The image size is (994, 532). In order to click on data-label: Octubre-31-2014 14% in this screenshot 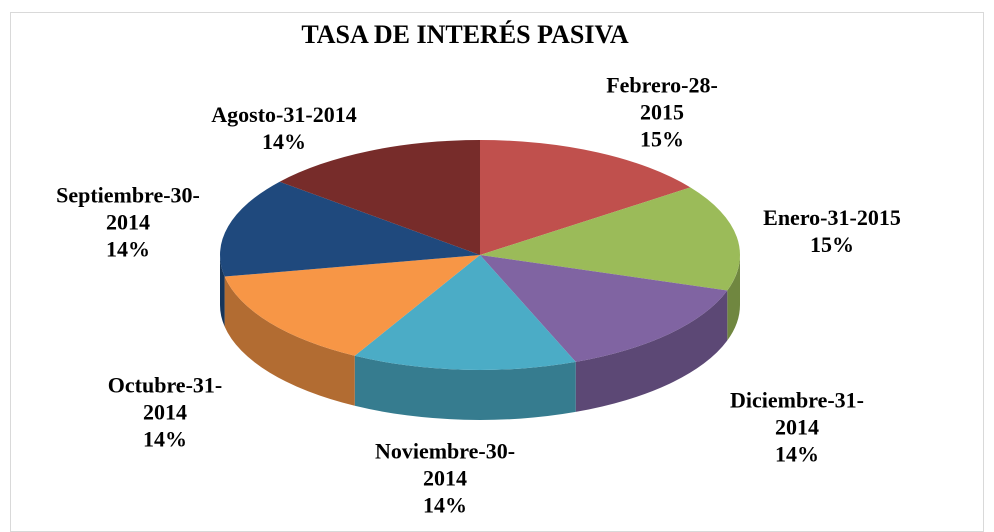, I will do `click(165, 412)`.